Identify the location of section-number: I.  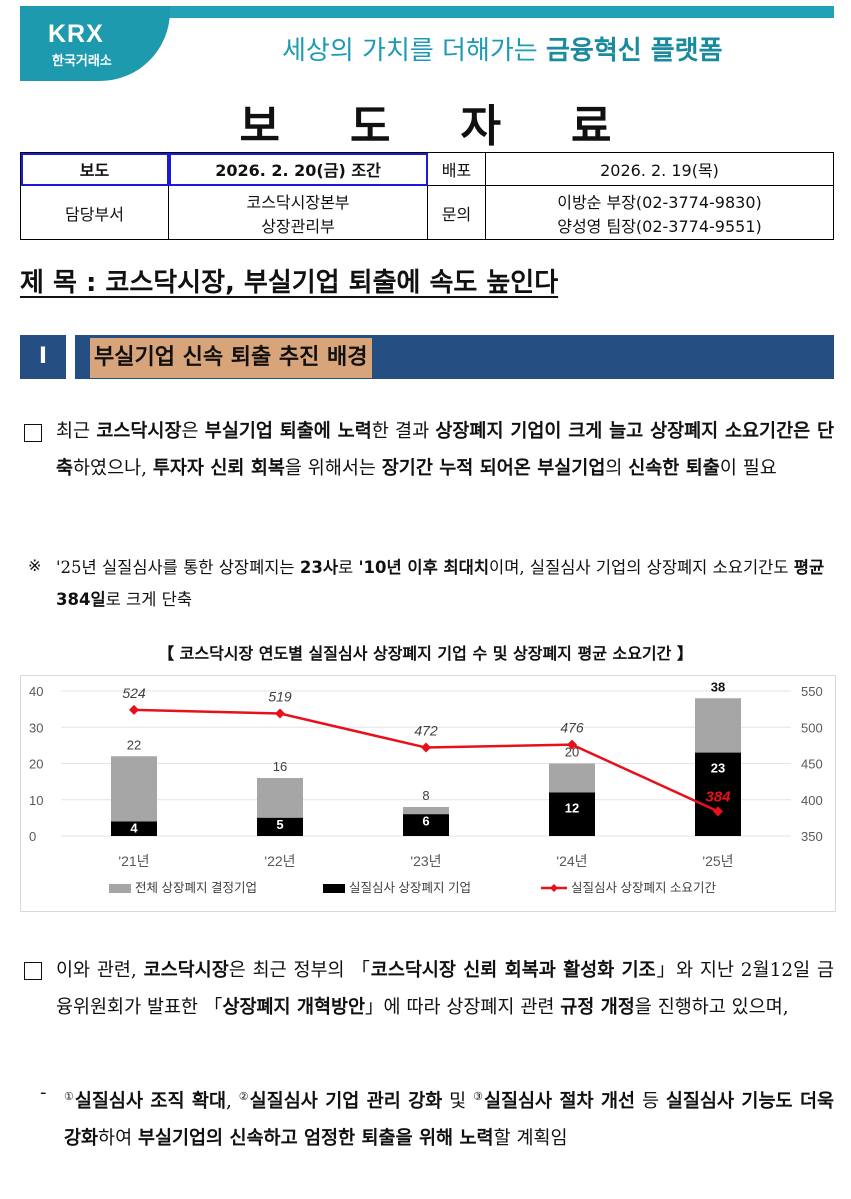
(43, 357).